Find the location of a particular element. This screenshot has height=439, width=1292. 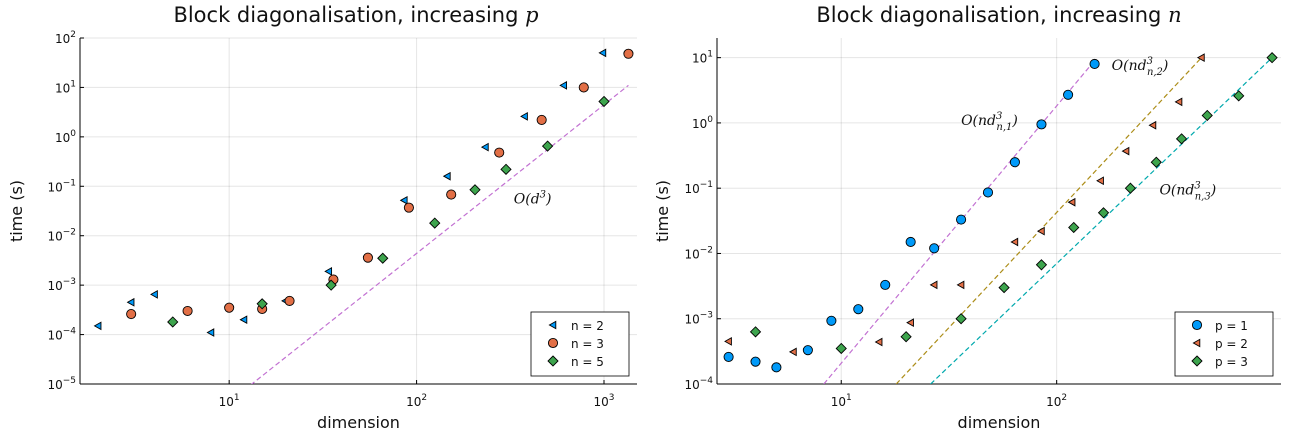

legend: p = 1 p = 2 p = 3 is located at coordinates (1224, 344).